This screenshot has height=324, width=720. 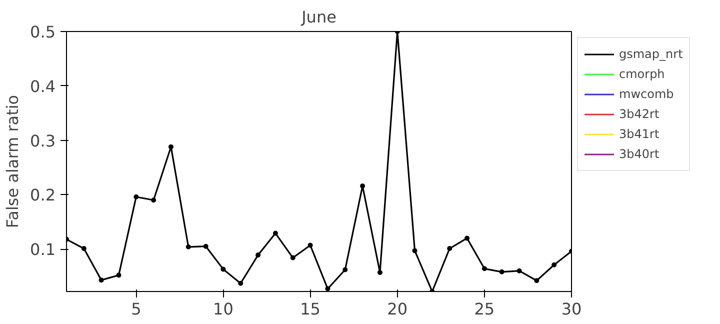 I want to click on y-tick-label: 0.2, so click(x=43, y=195).